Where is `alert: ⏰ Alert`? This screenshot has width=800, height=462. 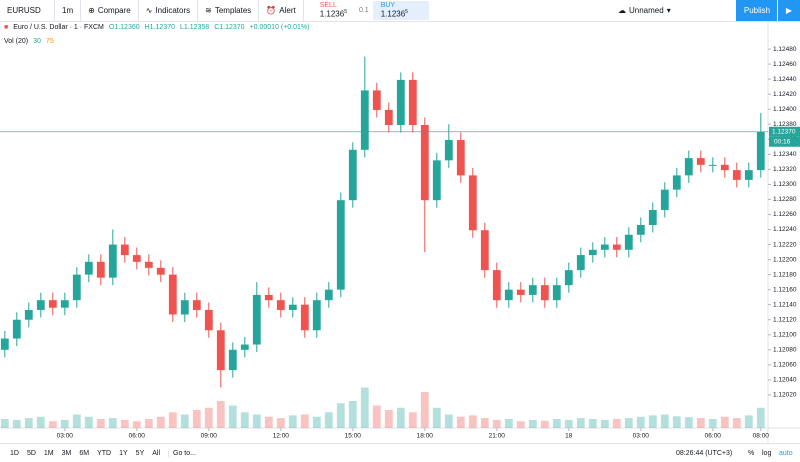
alert: ⏰ Alert is located at coordinates (281, 10).